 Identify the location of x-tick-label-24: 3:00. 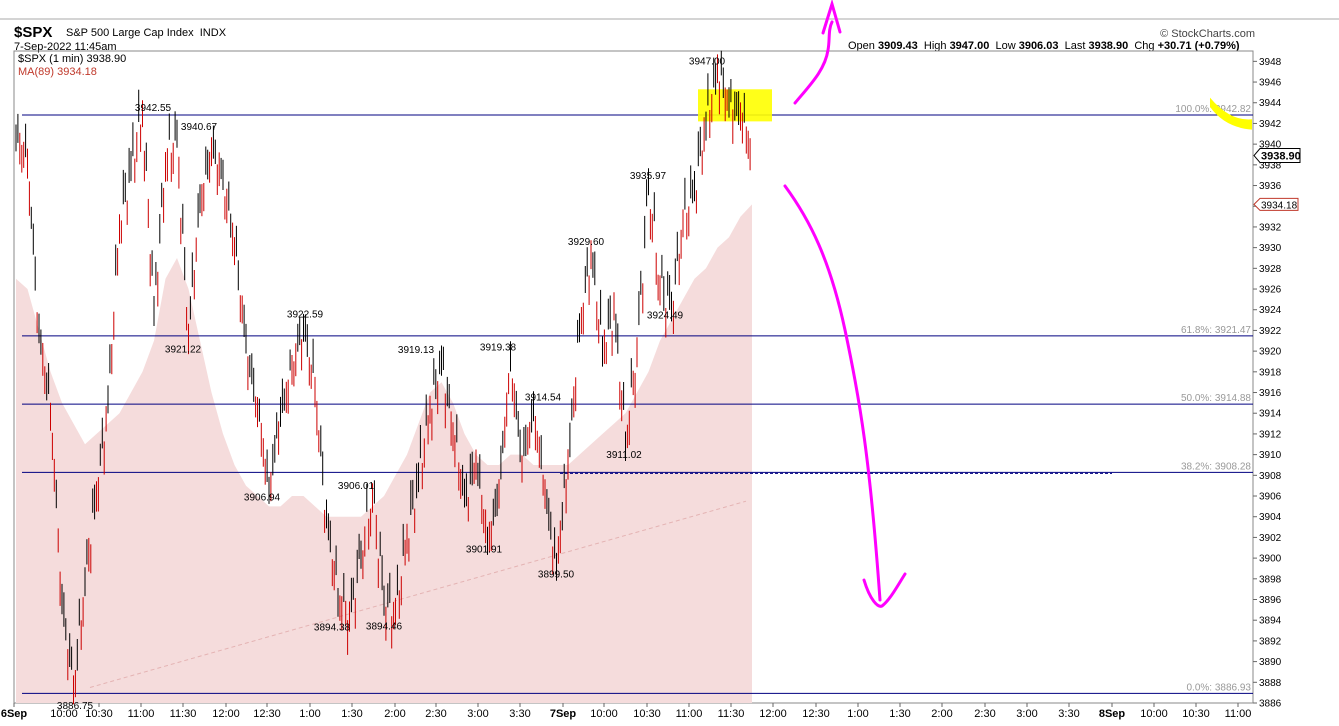
(1026, 714).